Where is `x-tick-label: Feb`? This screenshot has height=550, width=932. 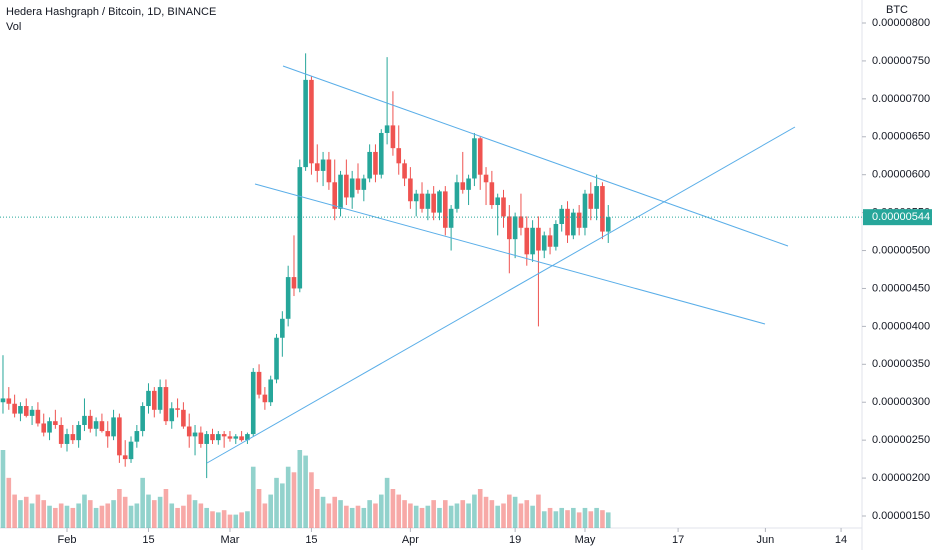 x-tick-label: Feb is located at coordinates (67, 540).